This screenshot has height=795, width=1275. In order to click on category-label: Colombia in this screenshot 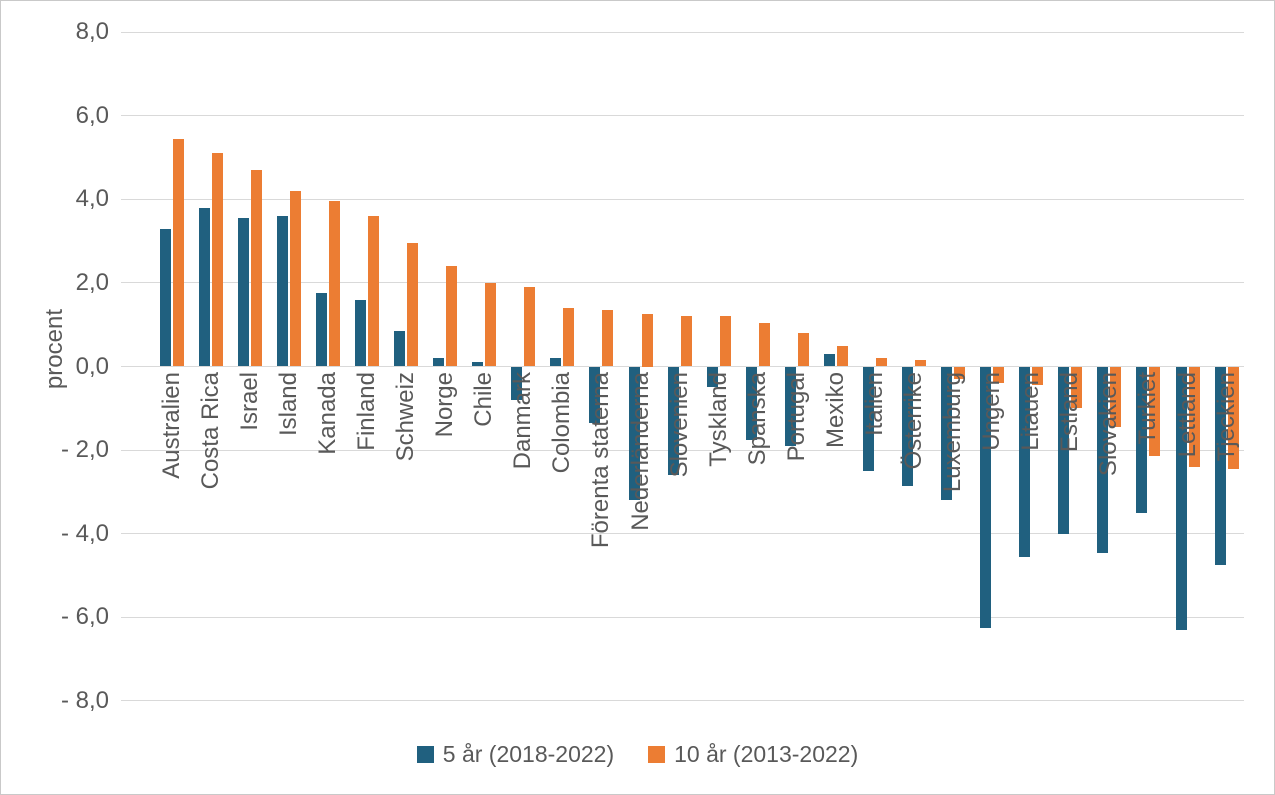, I will do `click(562, 423)`.